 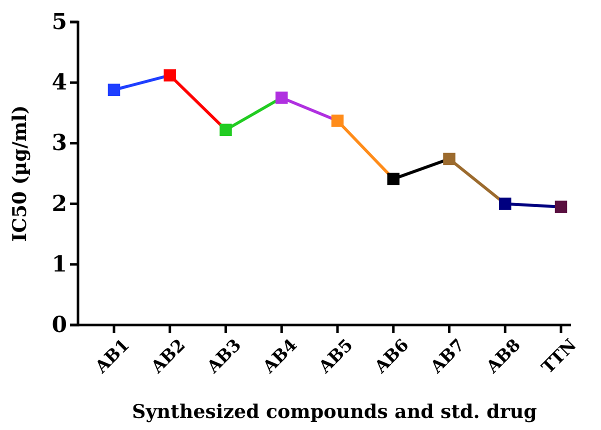 What do you see at coordinates (59, 83) in the screenshot?
I see `y-tick-label: 4` at bounding box center [59, 83].